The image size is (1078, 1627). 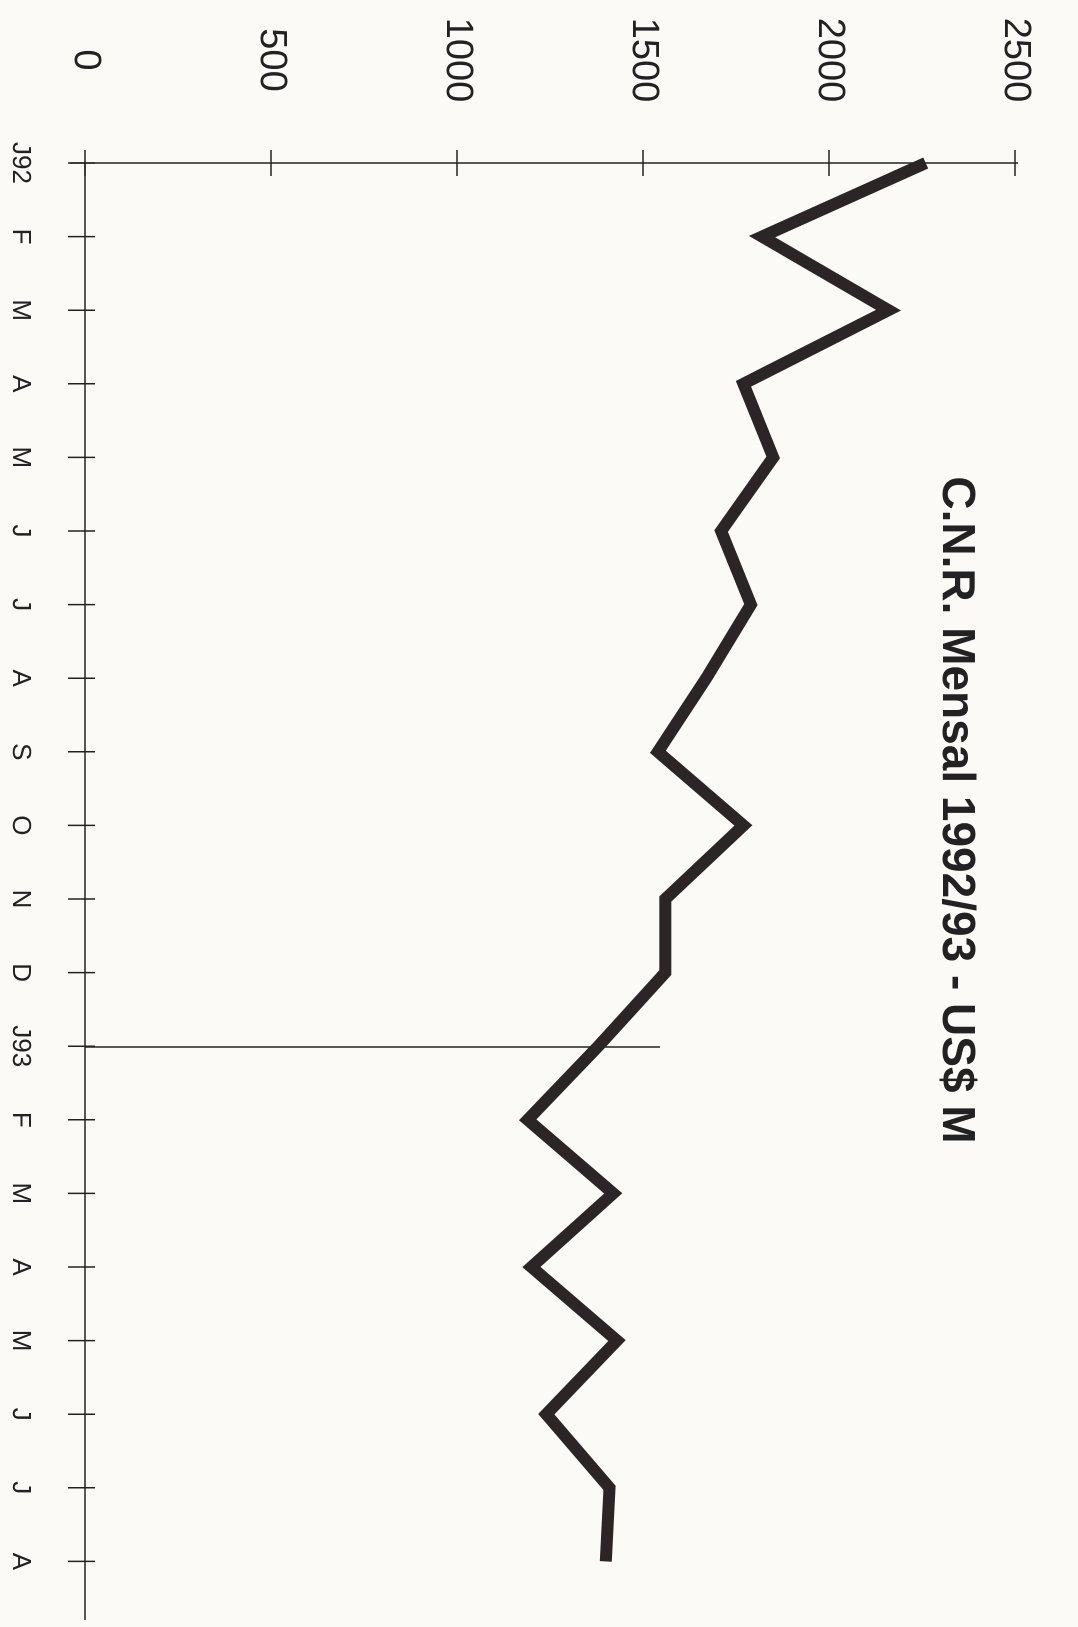 I want to click on x-tick-label: O, so click(x=22, y=825).